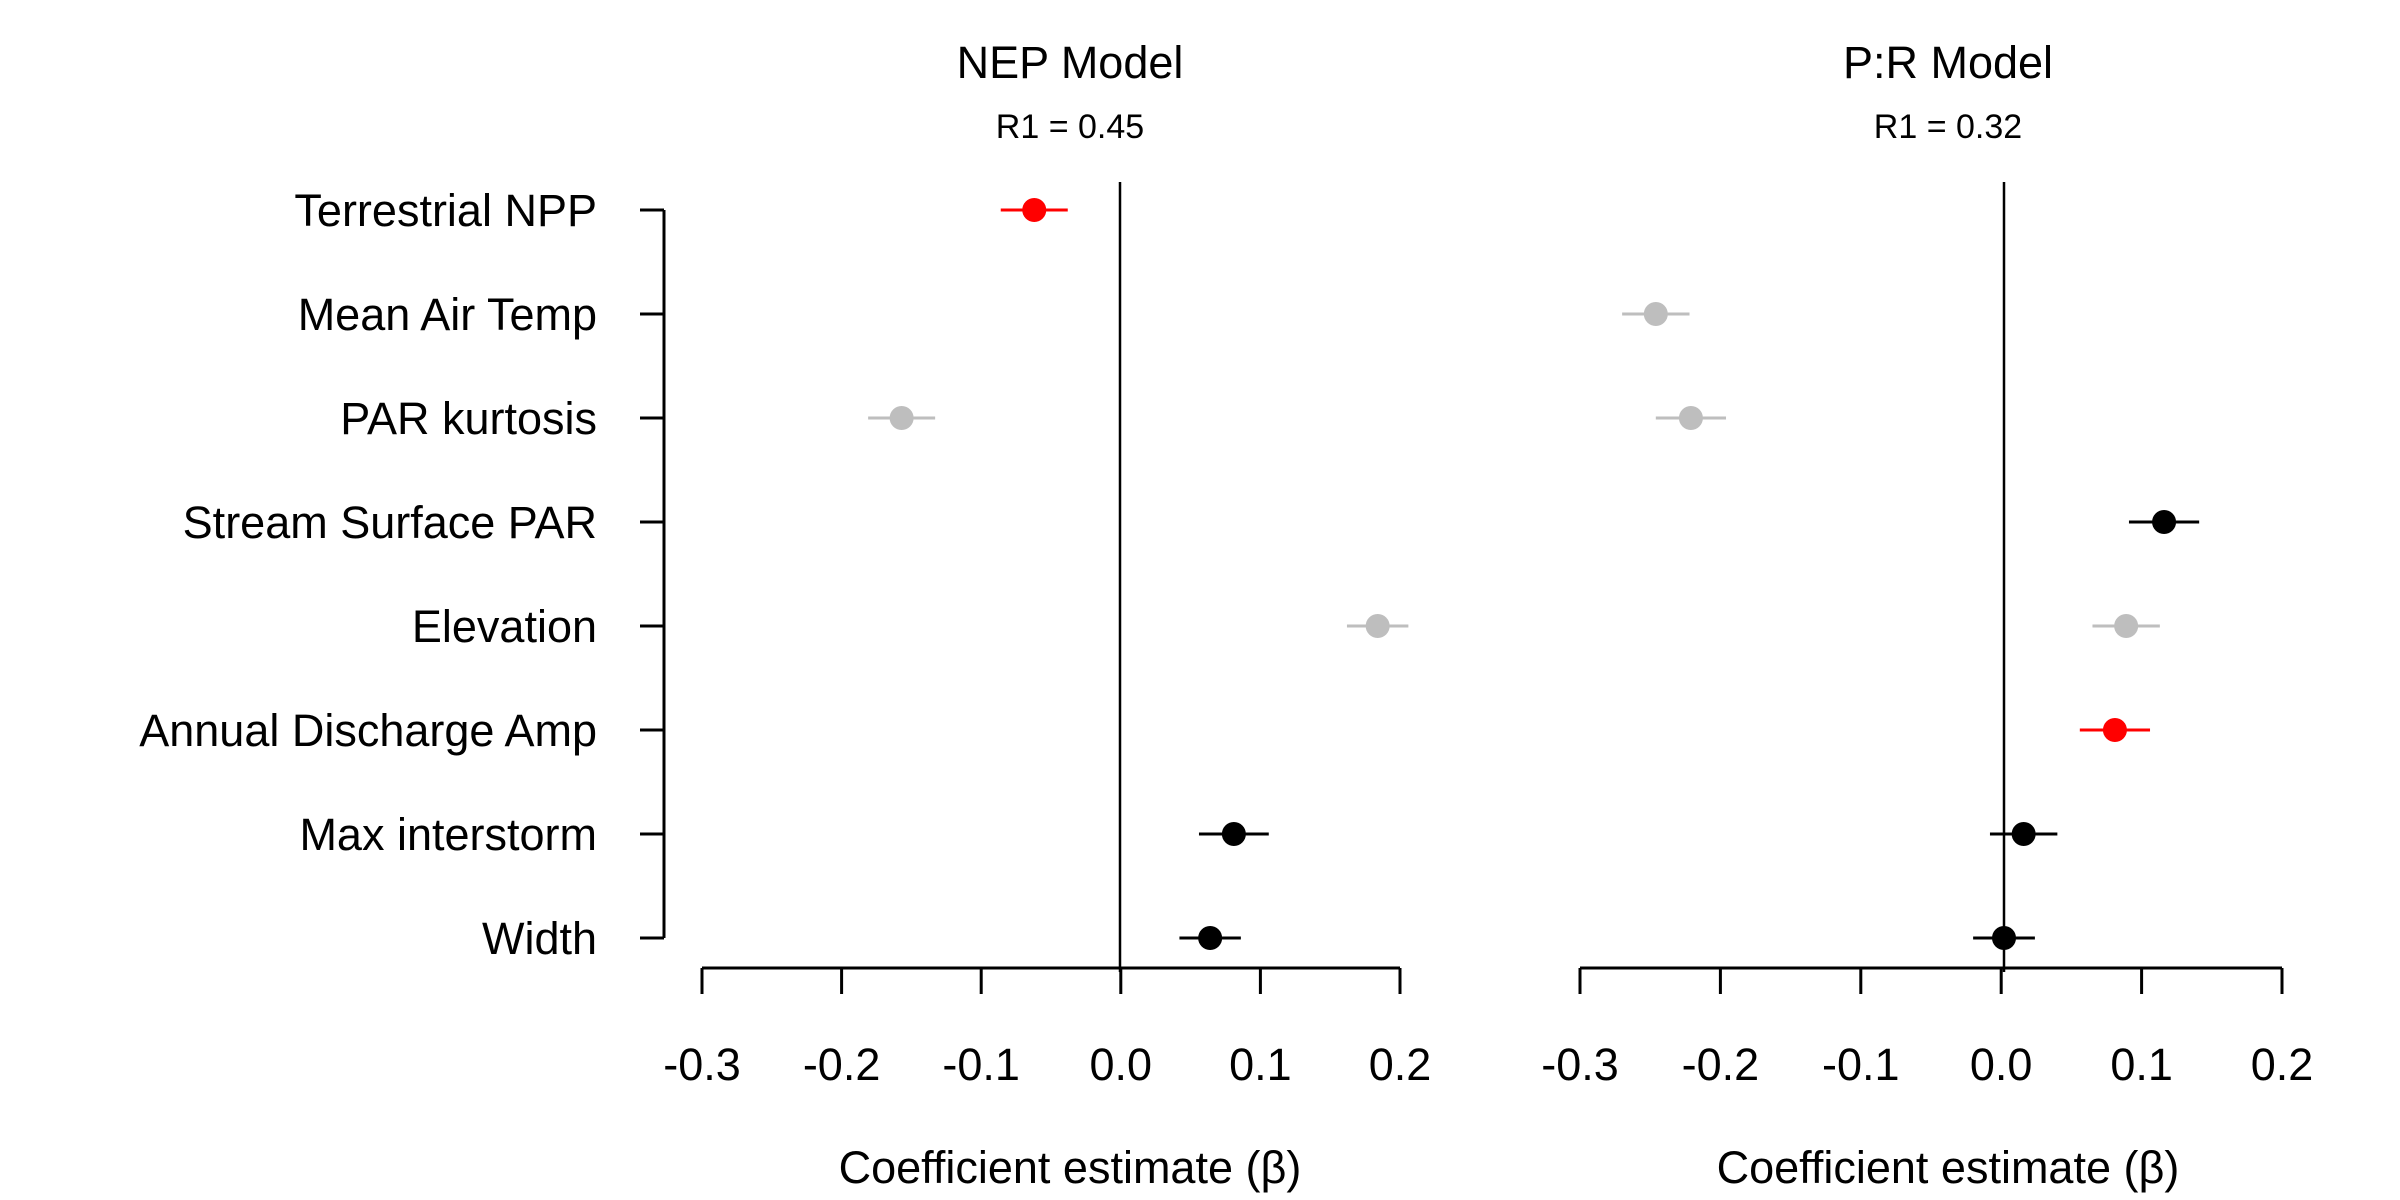 Image resolution: width=2400 pixels, height=1200 pixels. Describe the element at coordinates (445, 210) in the screenshot. I see `y-axis-tick-label: Terrestrial NPP` at that location.